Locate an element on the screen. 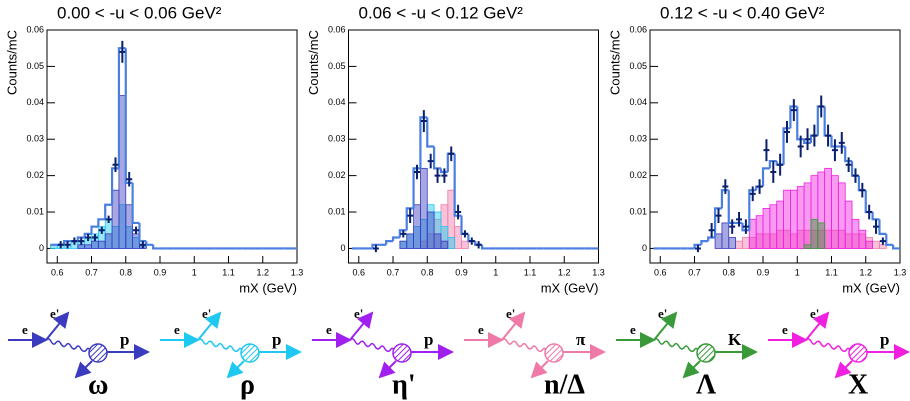 The width and height of the screenshot is (910, 401). chart-title: 0.00 < -u < 0.06 GeV² is located at coordinates (139, 12).